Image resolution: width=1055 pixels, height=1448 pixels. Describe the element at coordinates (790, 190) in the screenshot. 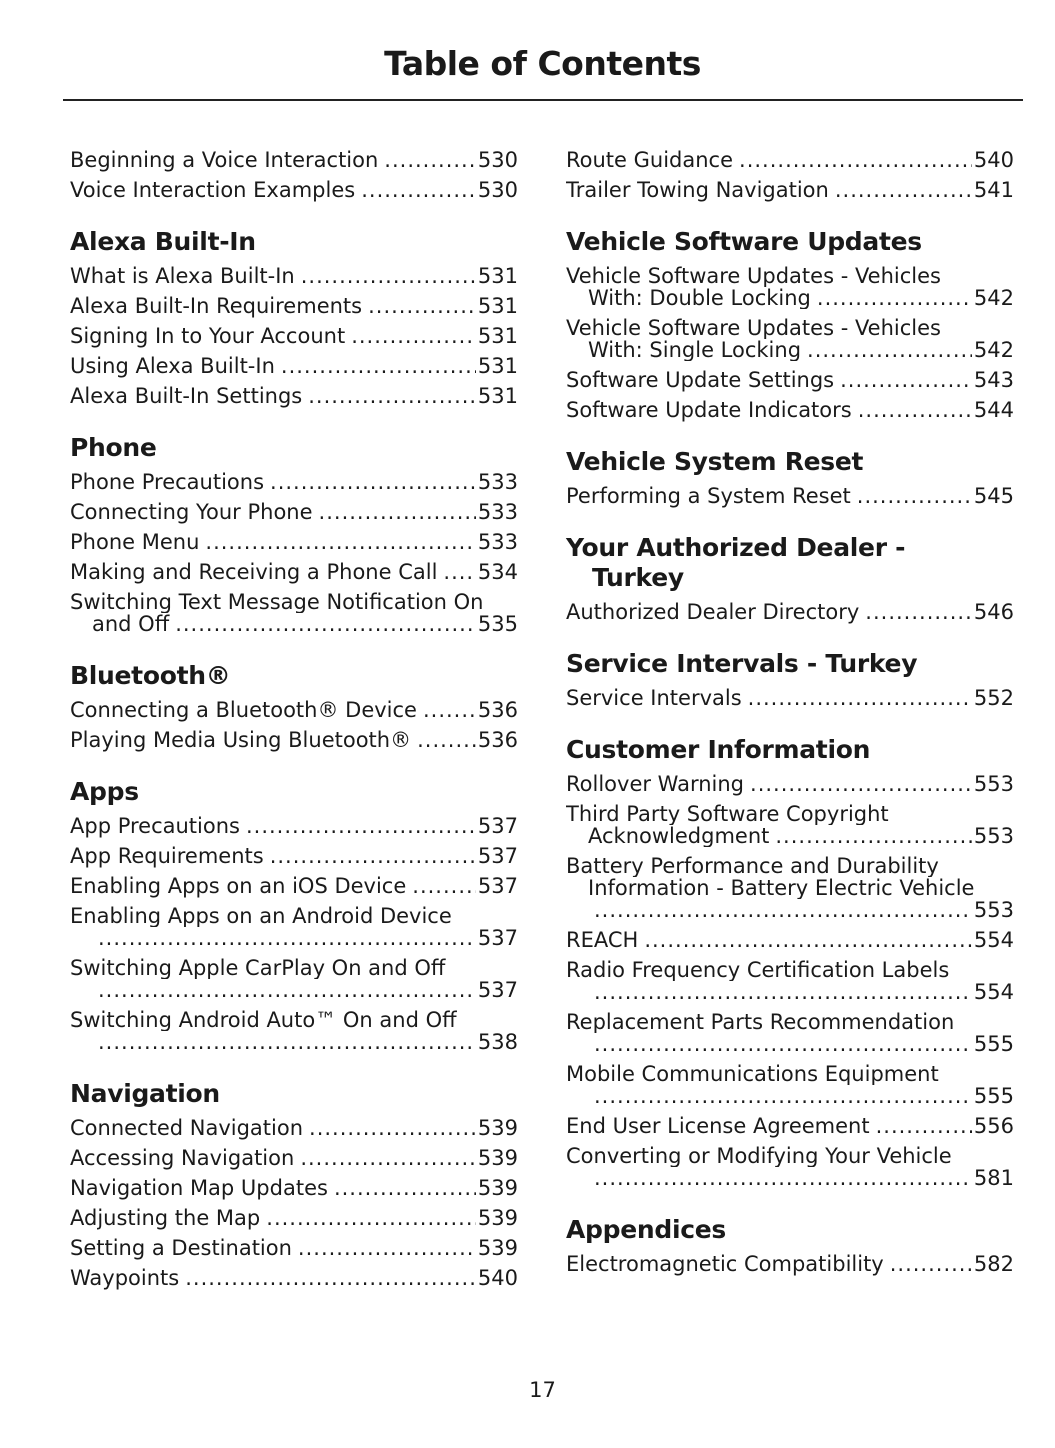

I see `toc-entry: Trailer Towing Navigation 541` at that location.